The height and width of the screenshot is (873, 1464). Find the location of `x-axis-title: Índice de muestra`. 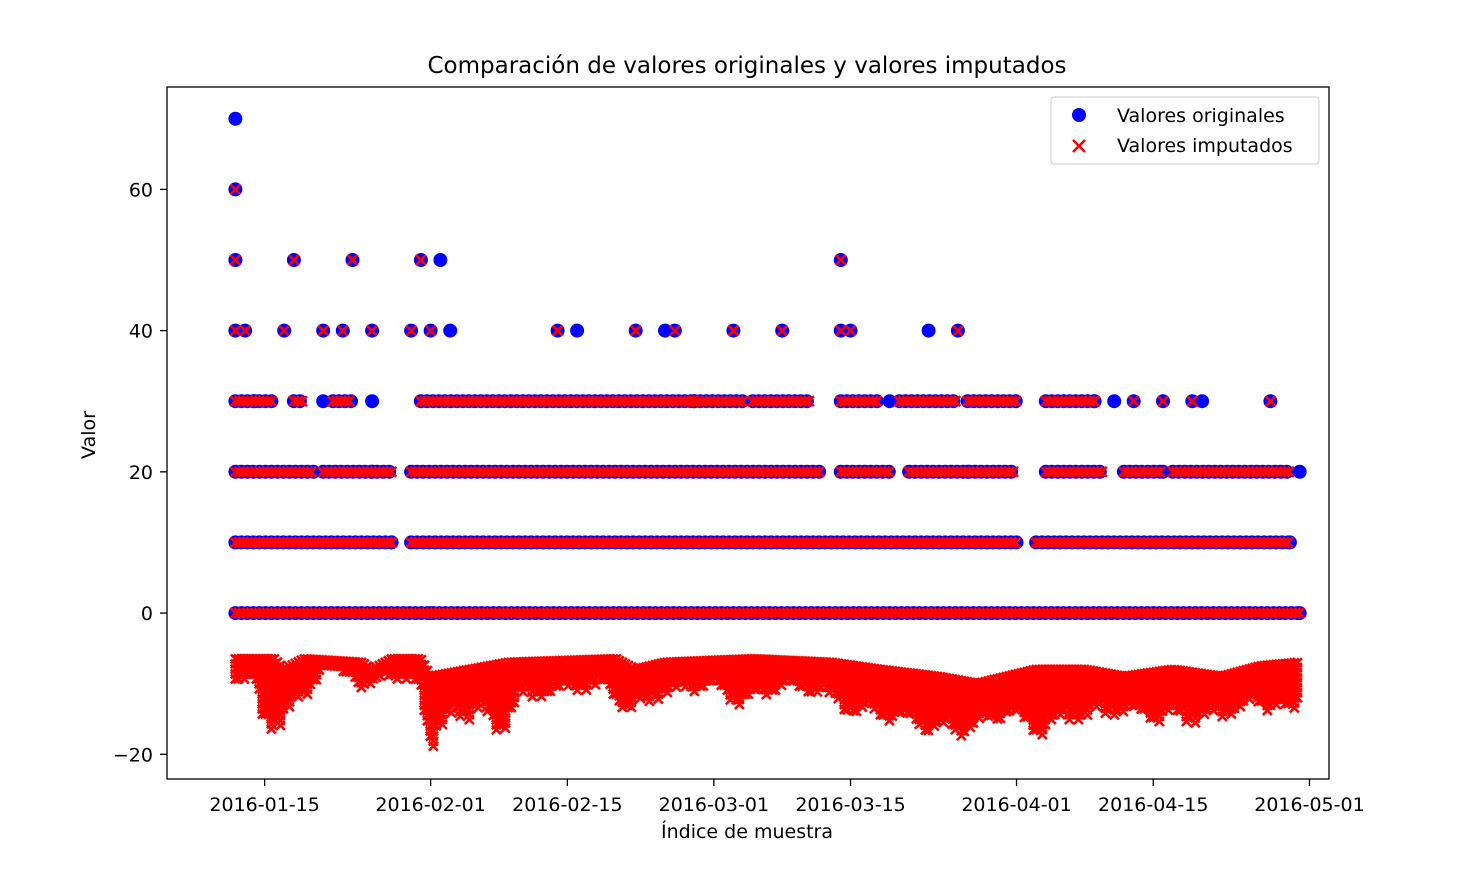

x-axis-title: Índice de muestra is located at coordinates (747, 831).